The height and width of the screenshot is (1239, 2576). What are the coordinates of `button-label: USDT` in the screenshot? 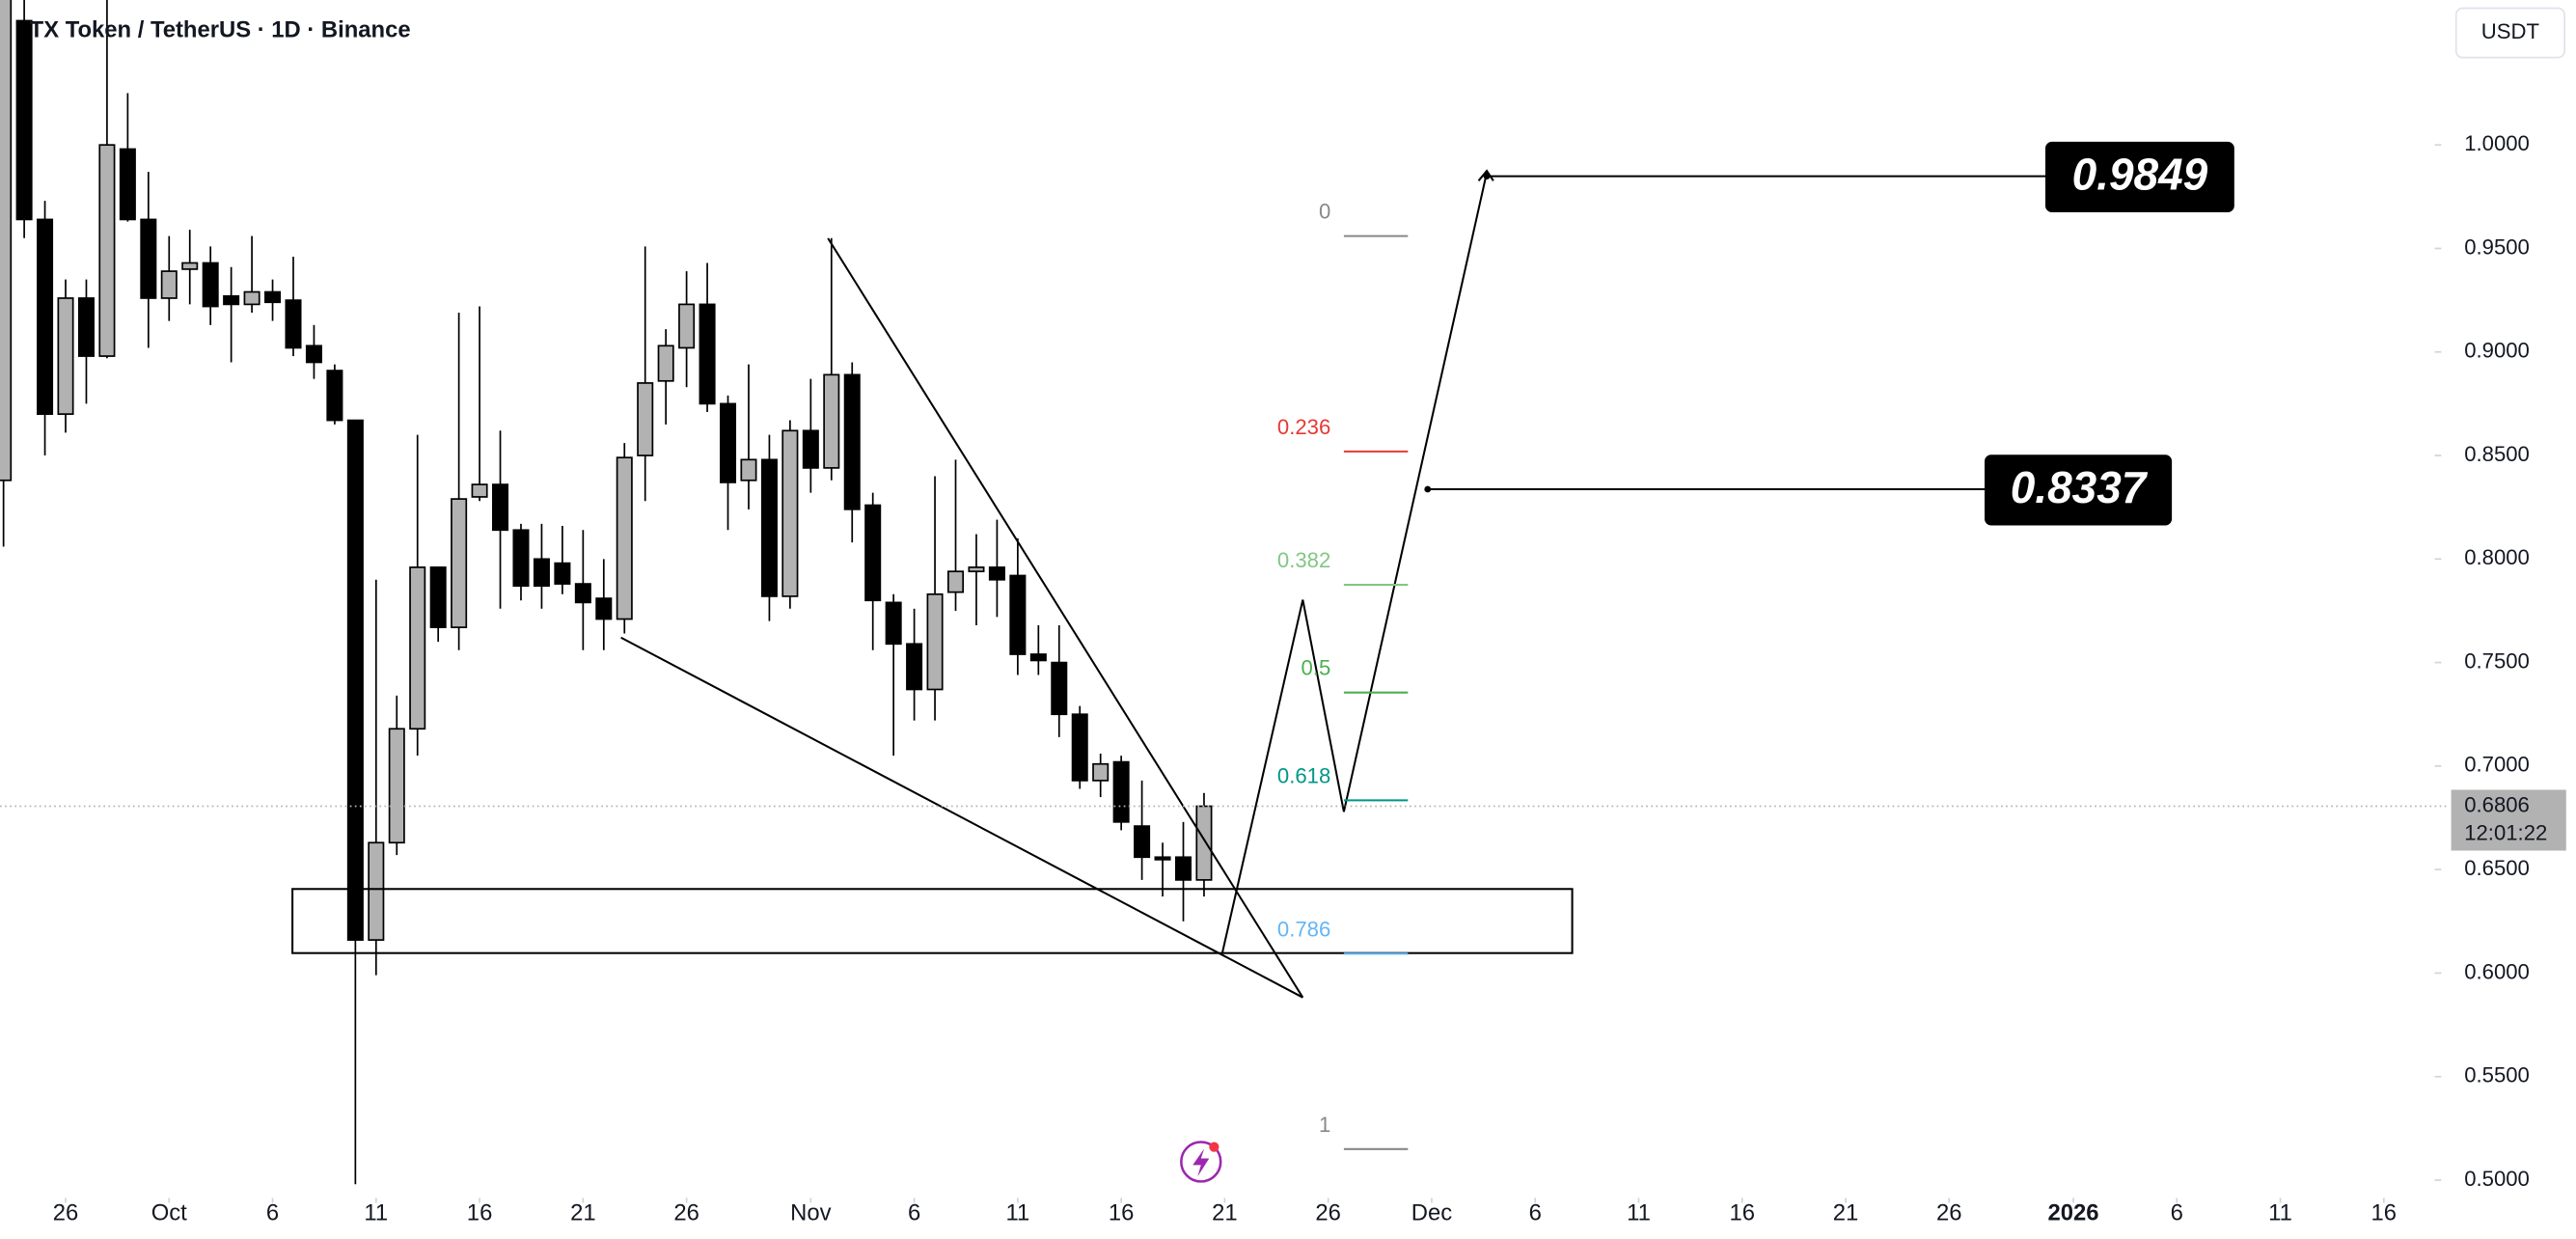 It's located at (2510, 31).